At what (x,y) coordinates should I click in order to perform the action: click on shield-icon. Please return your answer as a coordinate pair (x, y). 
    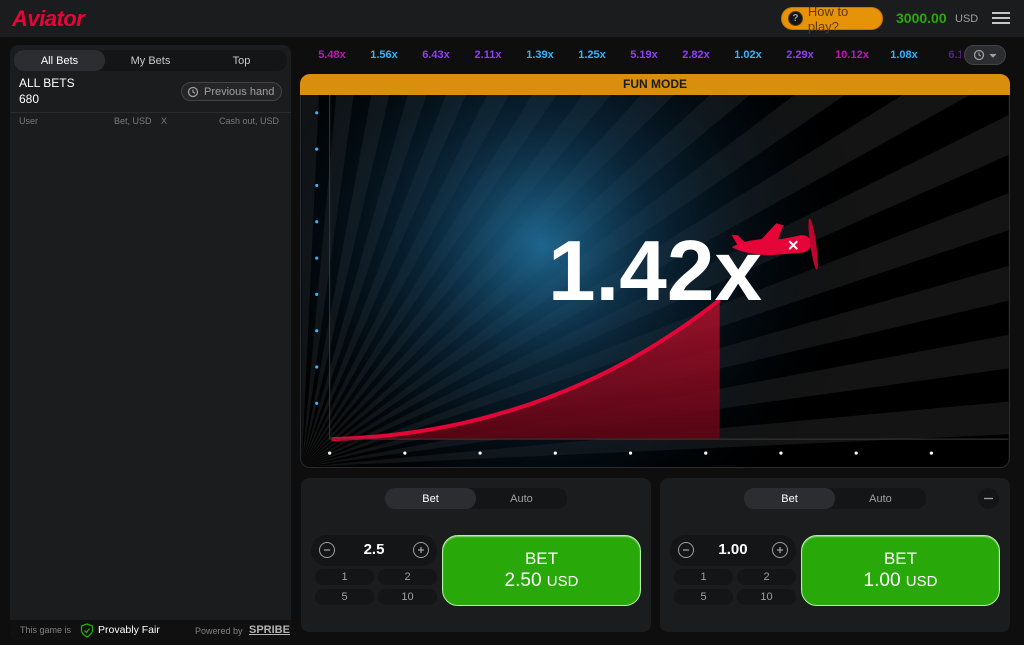
    Looking at the image, I should click on (87, 630).